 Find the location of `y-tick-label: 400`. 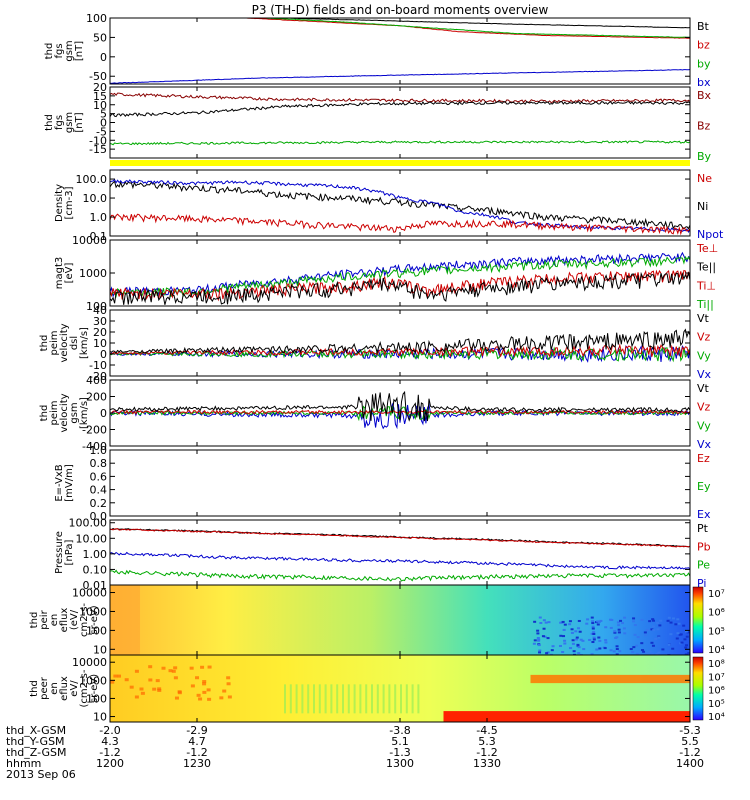

y-tick-label: 400 is located at coordinates (96, 380).